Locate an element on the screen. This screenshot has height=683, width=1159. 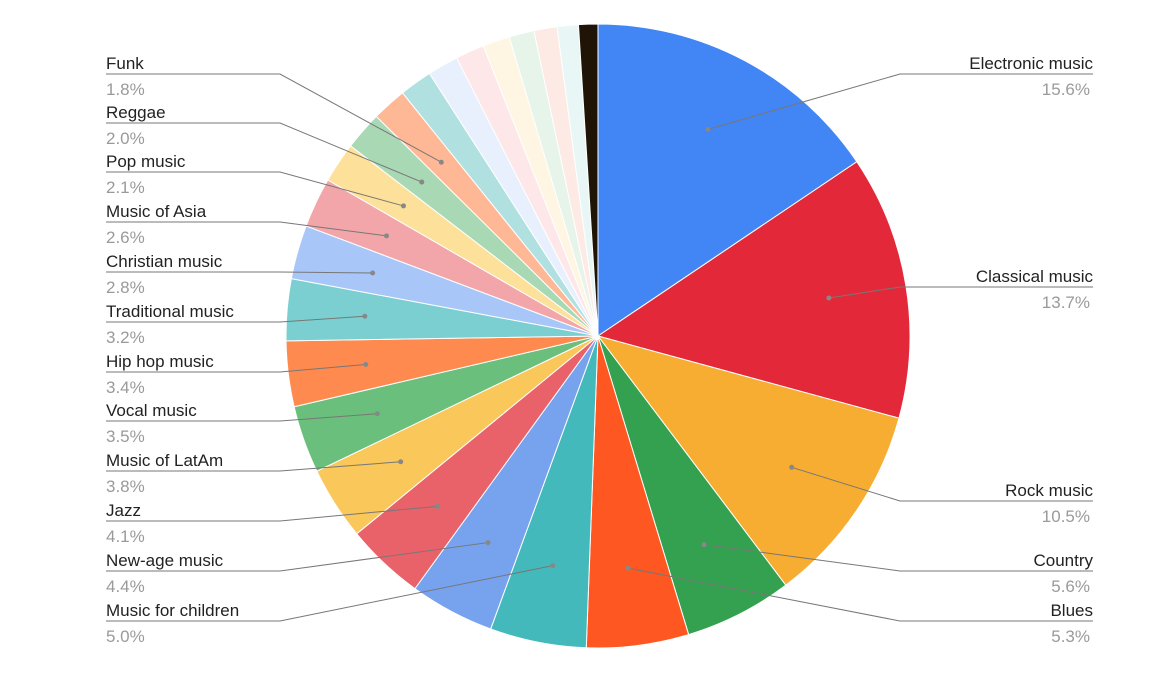
label-music-of-asia: Music of Asia 2.6% is located at coordinates (247, 224).